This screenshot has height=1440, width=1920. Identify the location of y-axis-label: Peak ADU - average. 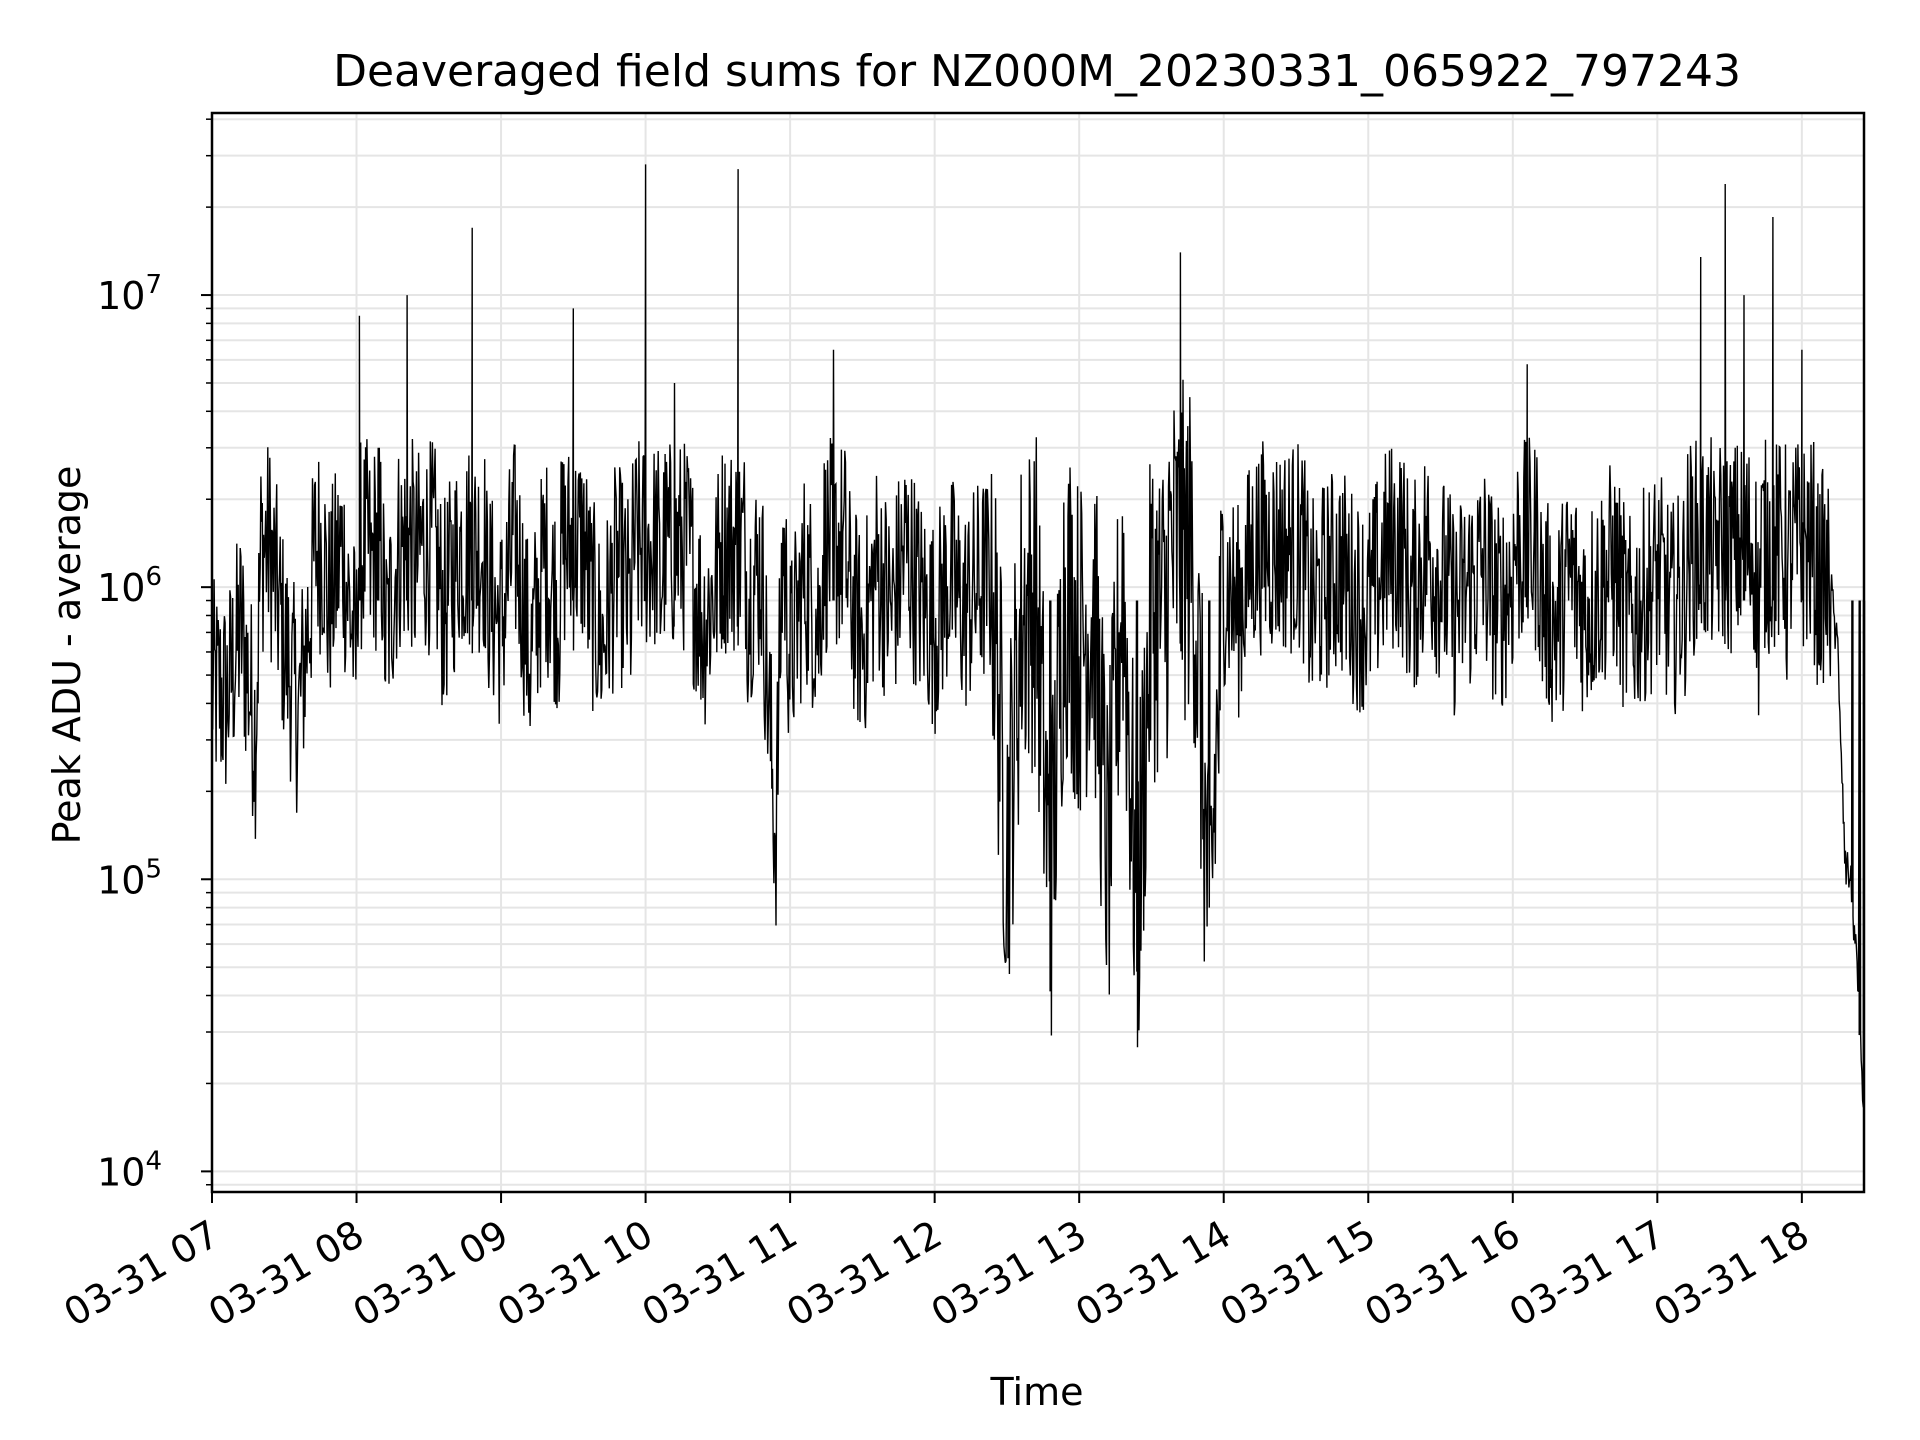
(67, 655).